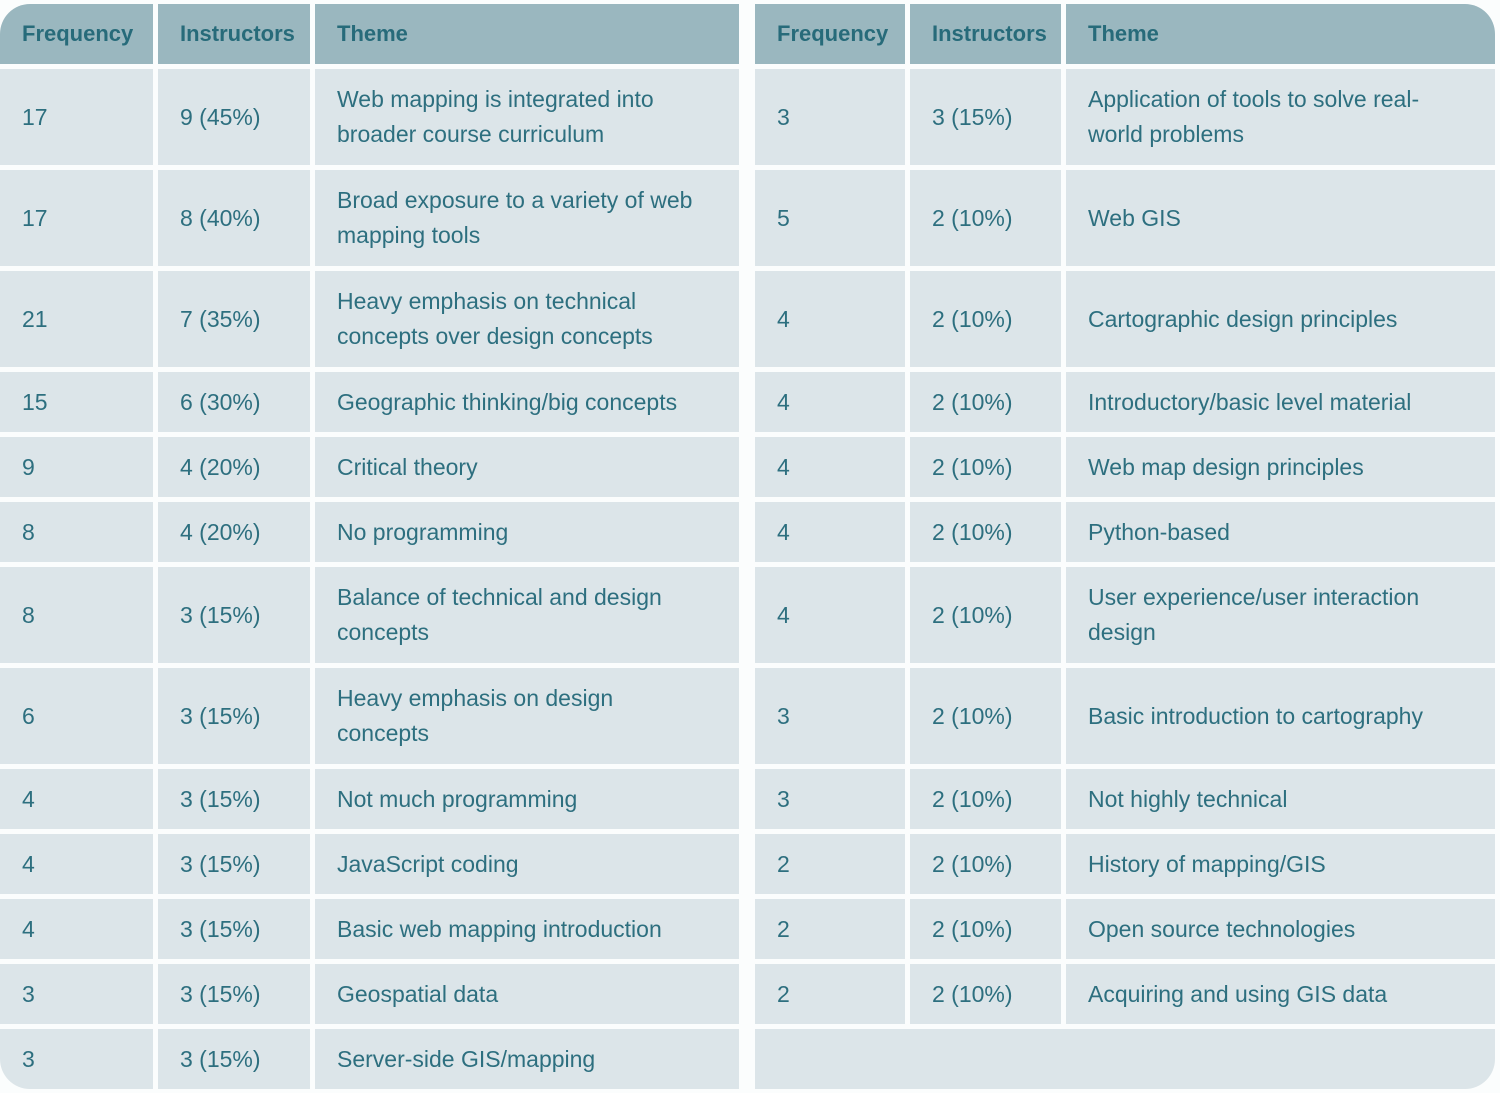  Describe the element at coordinates (527, 532) in the screenshot. I see `cell-theme: No programming` at that location.